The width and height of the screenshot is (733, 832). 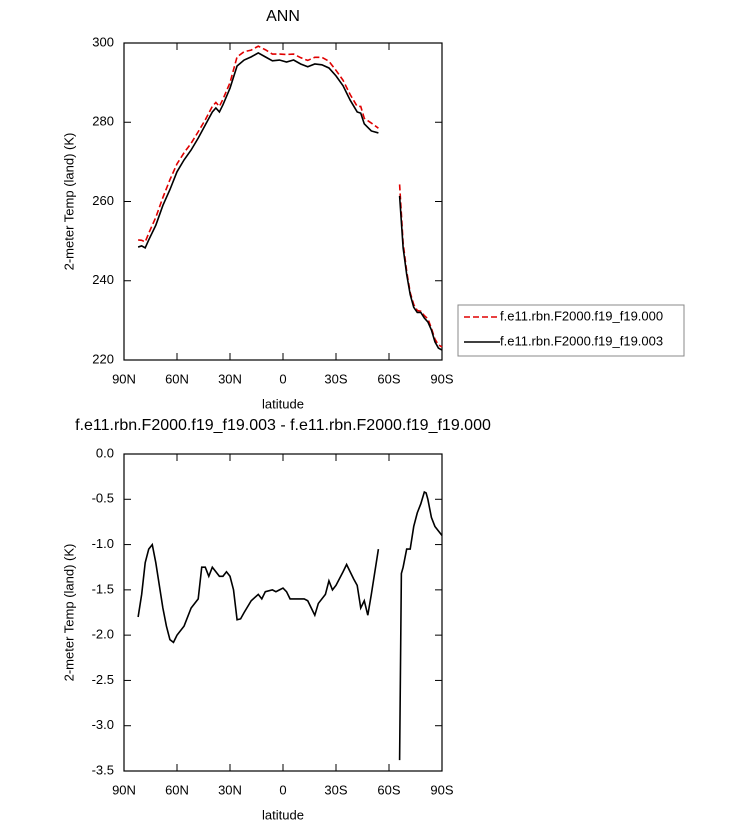 What do you see at coordinates (103, 543) in the screenshot?
I see `y-tick-label: -1.0` at bounding box center [103, 543].